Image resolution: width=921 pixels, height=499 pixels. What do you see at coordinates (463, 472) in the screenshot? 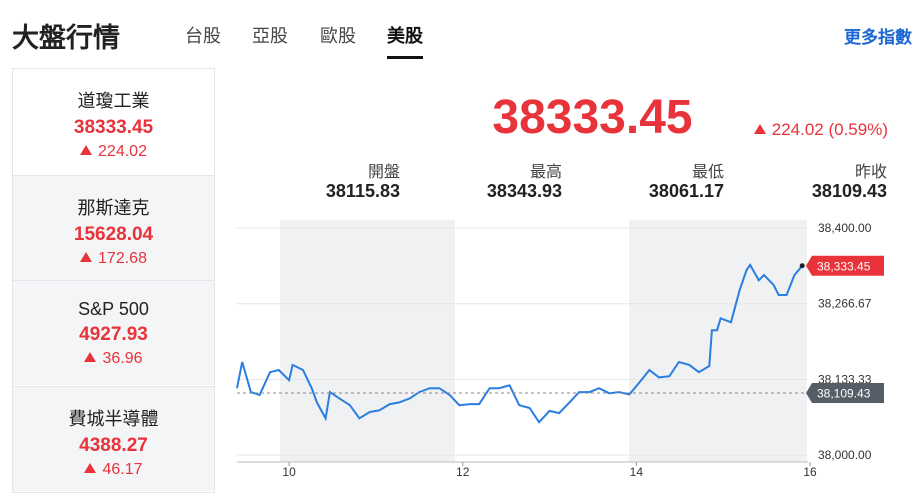
I see `x-tick-label: 12` at bounding box center [463, 472].